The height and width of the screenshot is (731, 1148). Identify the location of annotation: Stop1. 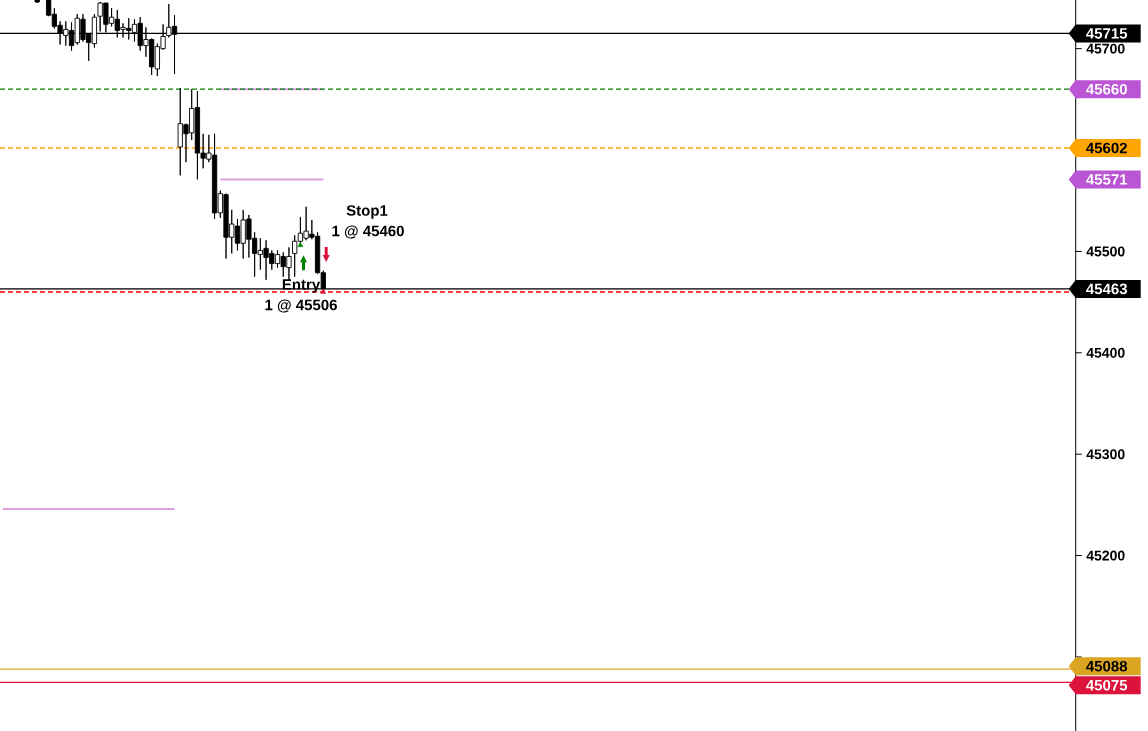
(367, 212).